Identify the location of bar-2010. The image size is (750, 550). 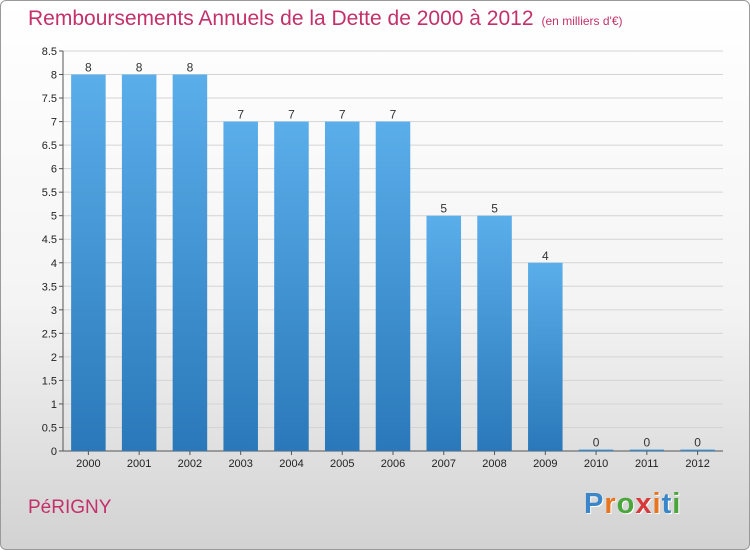
(596, 450).